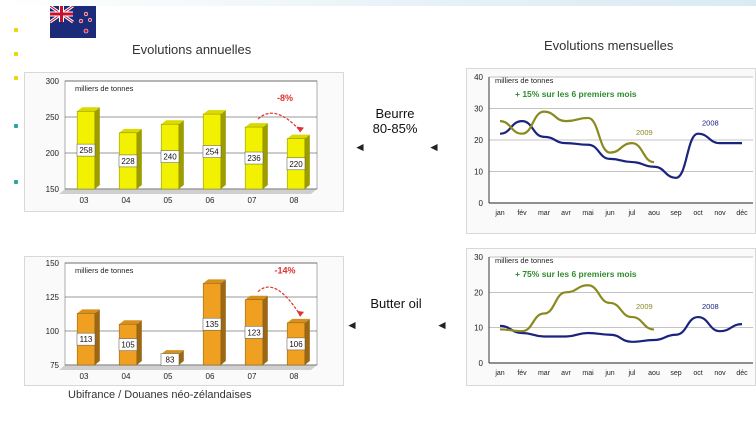  What do you see at coordinates (577, 137) in the screenshot?
I see `series-line-2009` at bounding box center [577, 137].